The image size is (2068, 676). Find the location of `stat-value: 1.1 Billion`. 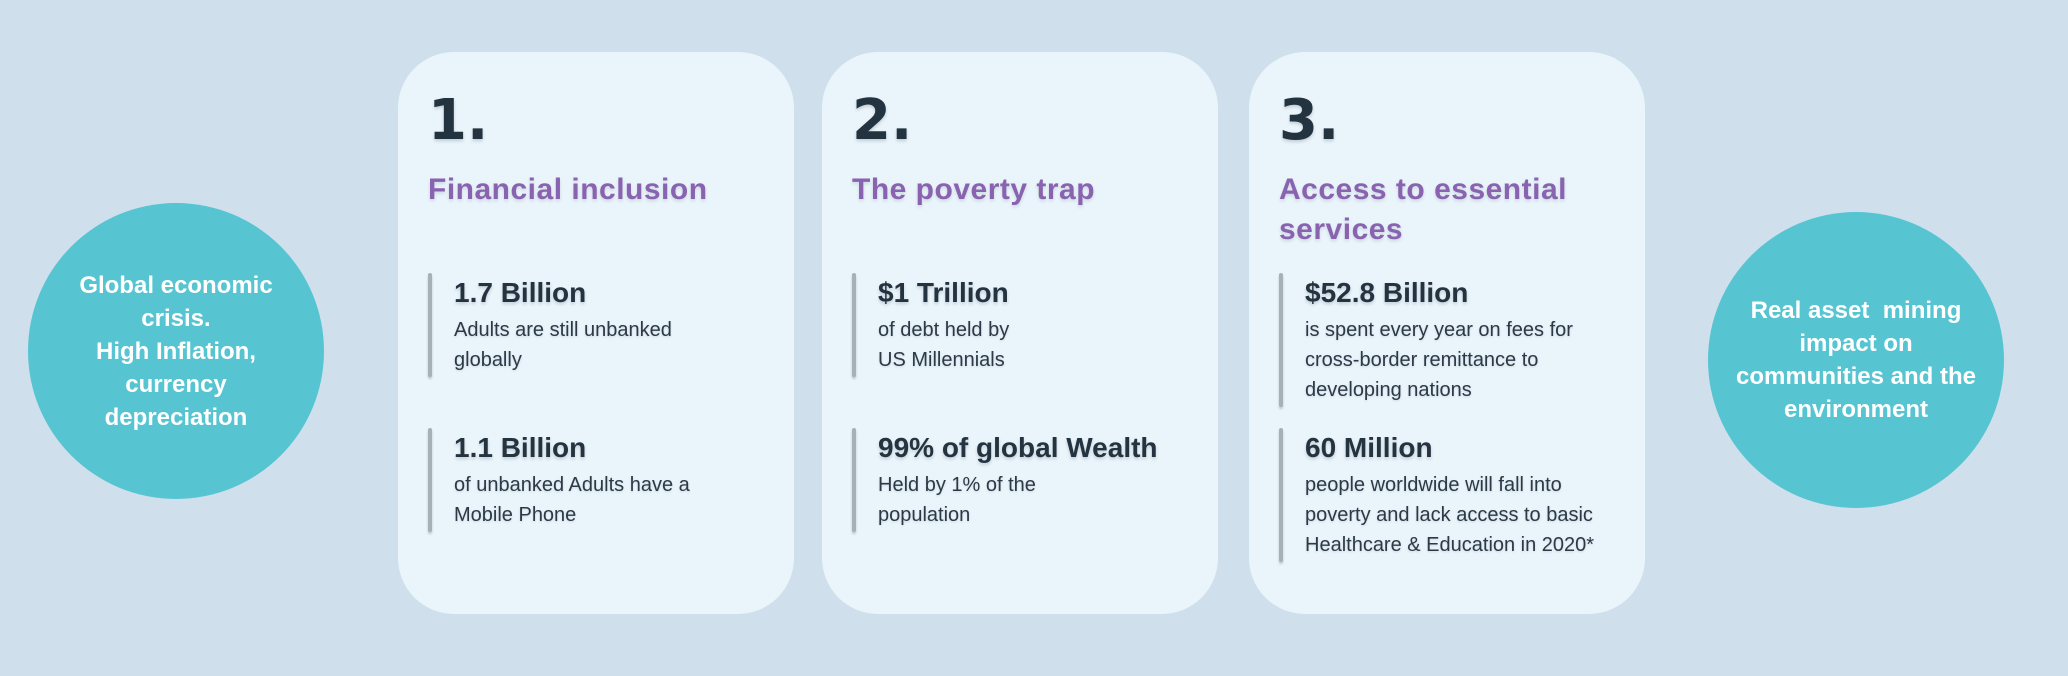

stat-value: 1.1 Billion is located at coordinates (520, 447).